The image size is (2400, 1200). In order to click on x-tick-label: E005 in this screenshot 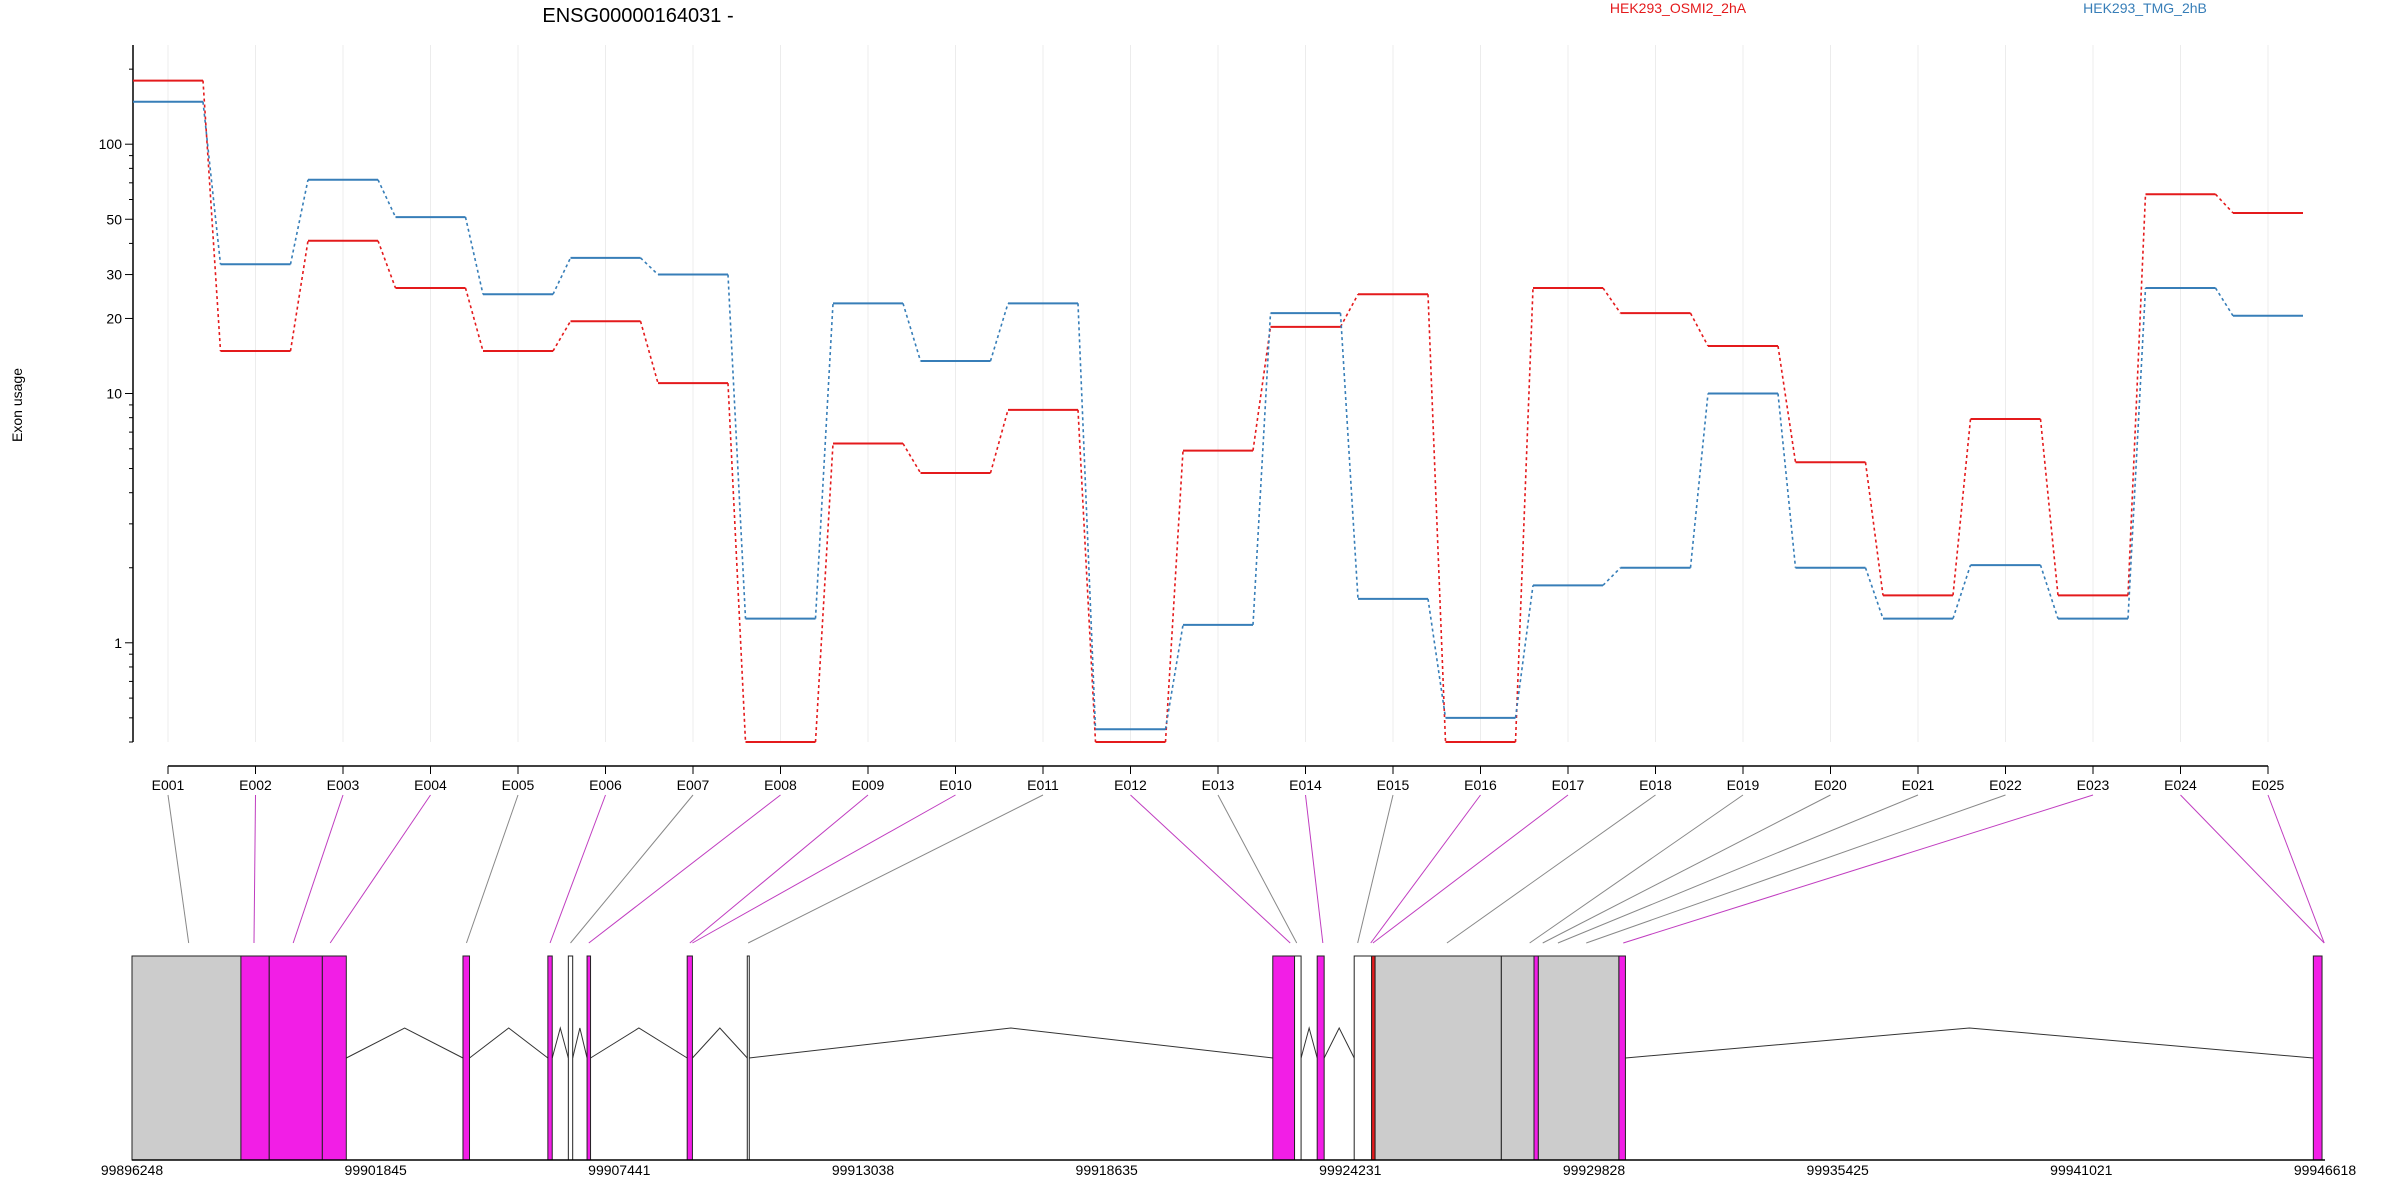, I will do `click(518, 785)`.